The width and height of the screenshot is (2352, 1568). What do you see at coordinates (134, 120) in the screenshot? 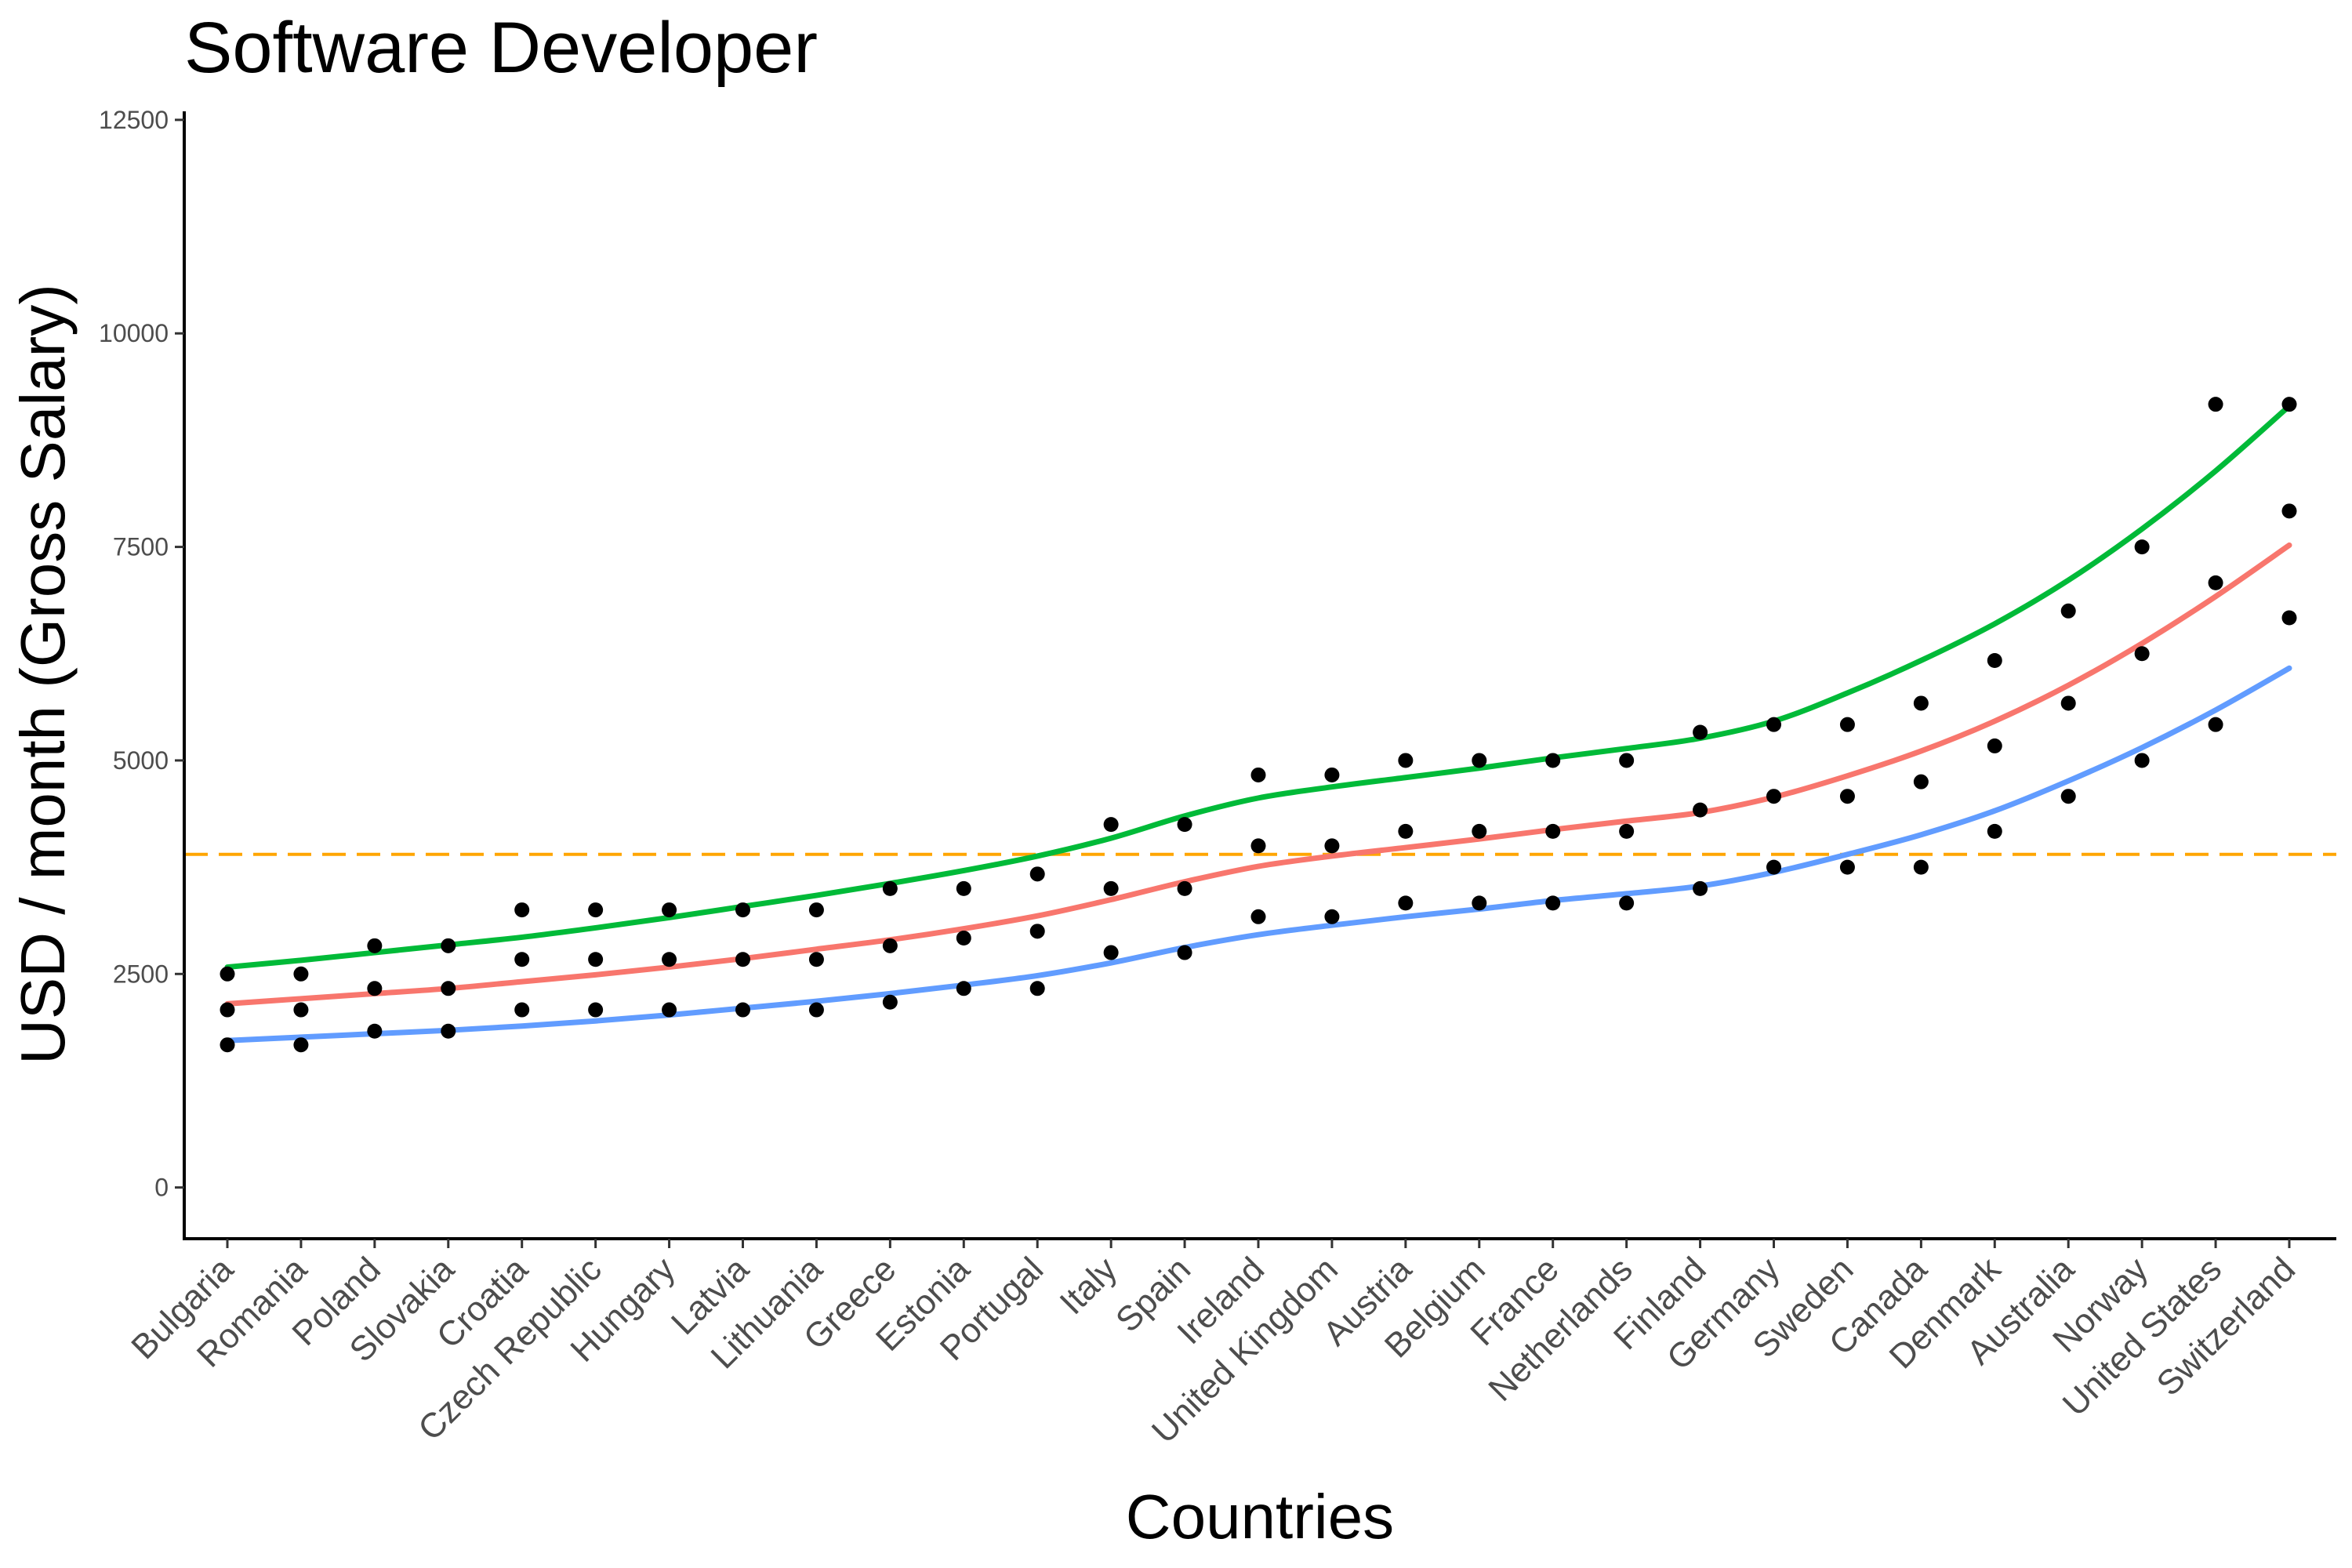
I see `y-tick-label: 12500` at bounding box center [134, 120].